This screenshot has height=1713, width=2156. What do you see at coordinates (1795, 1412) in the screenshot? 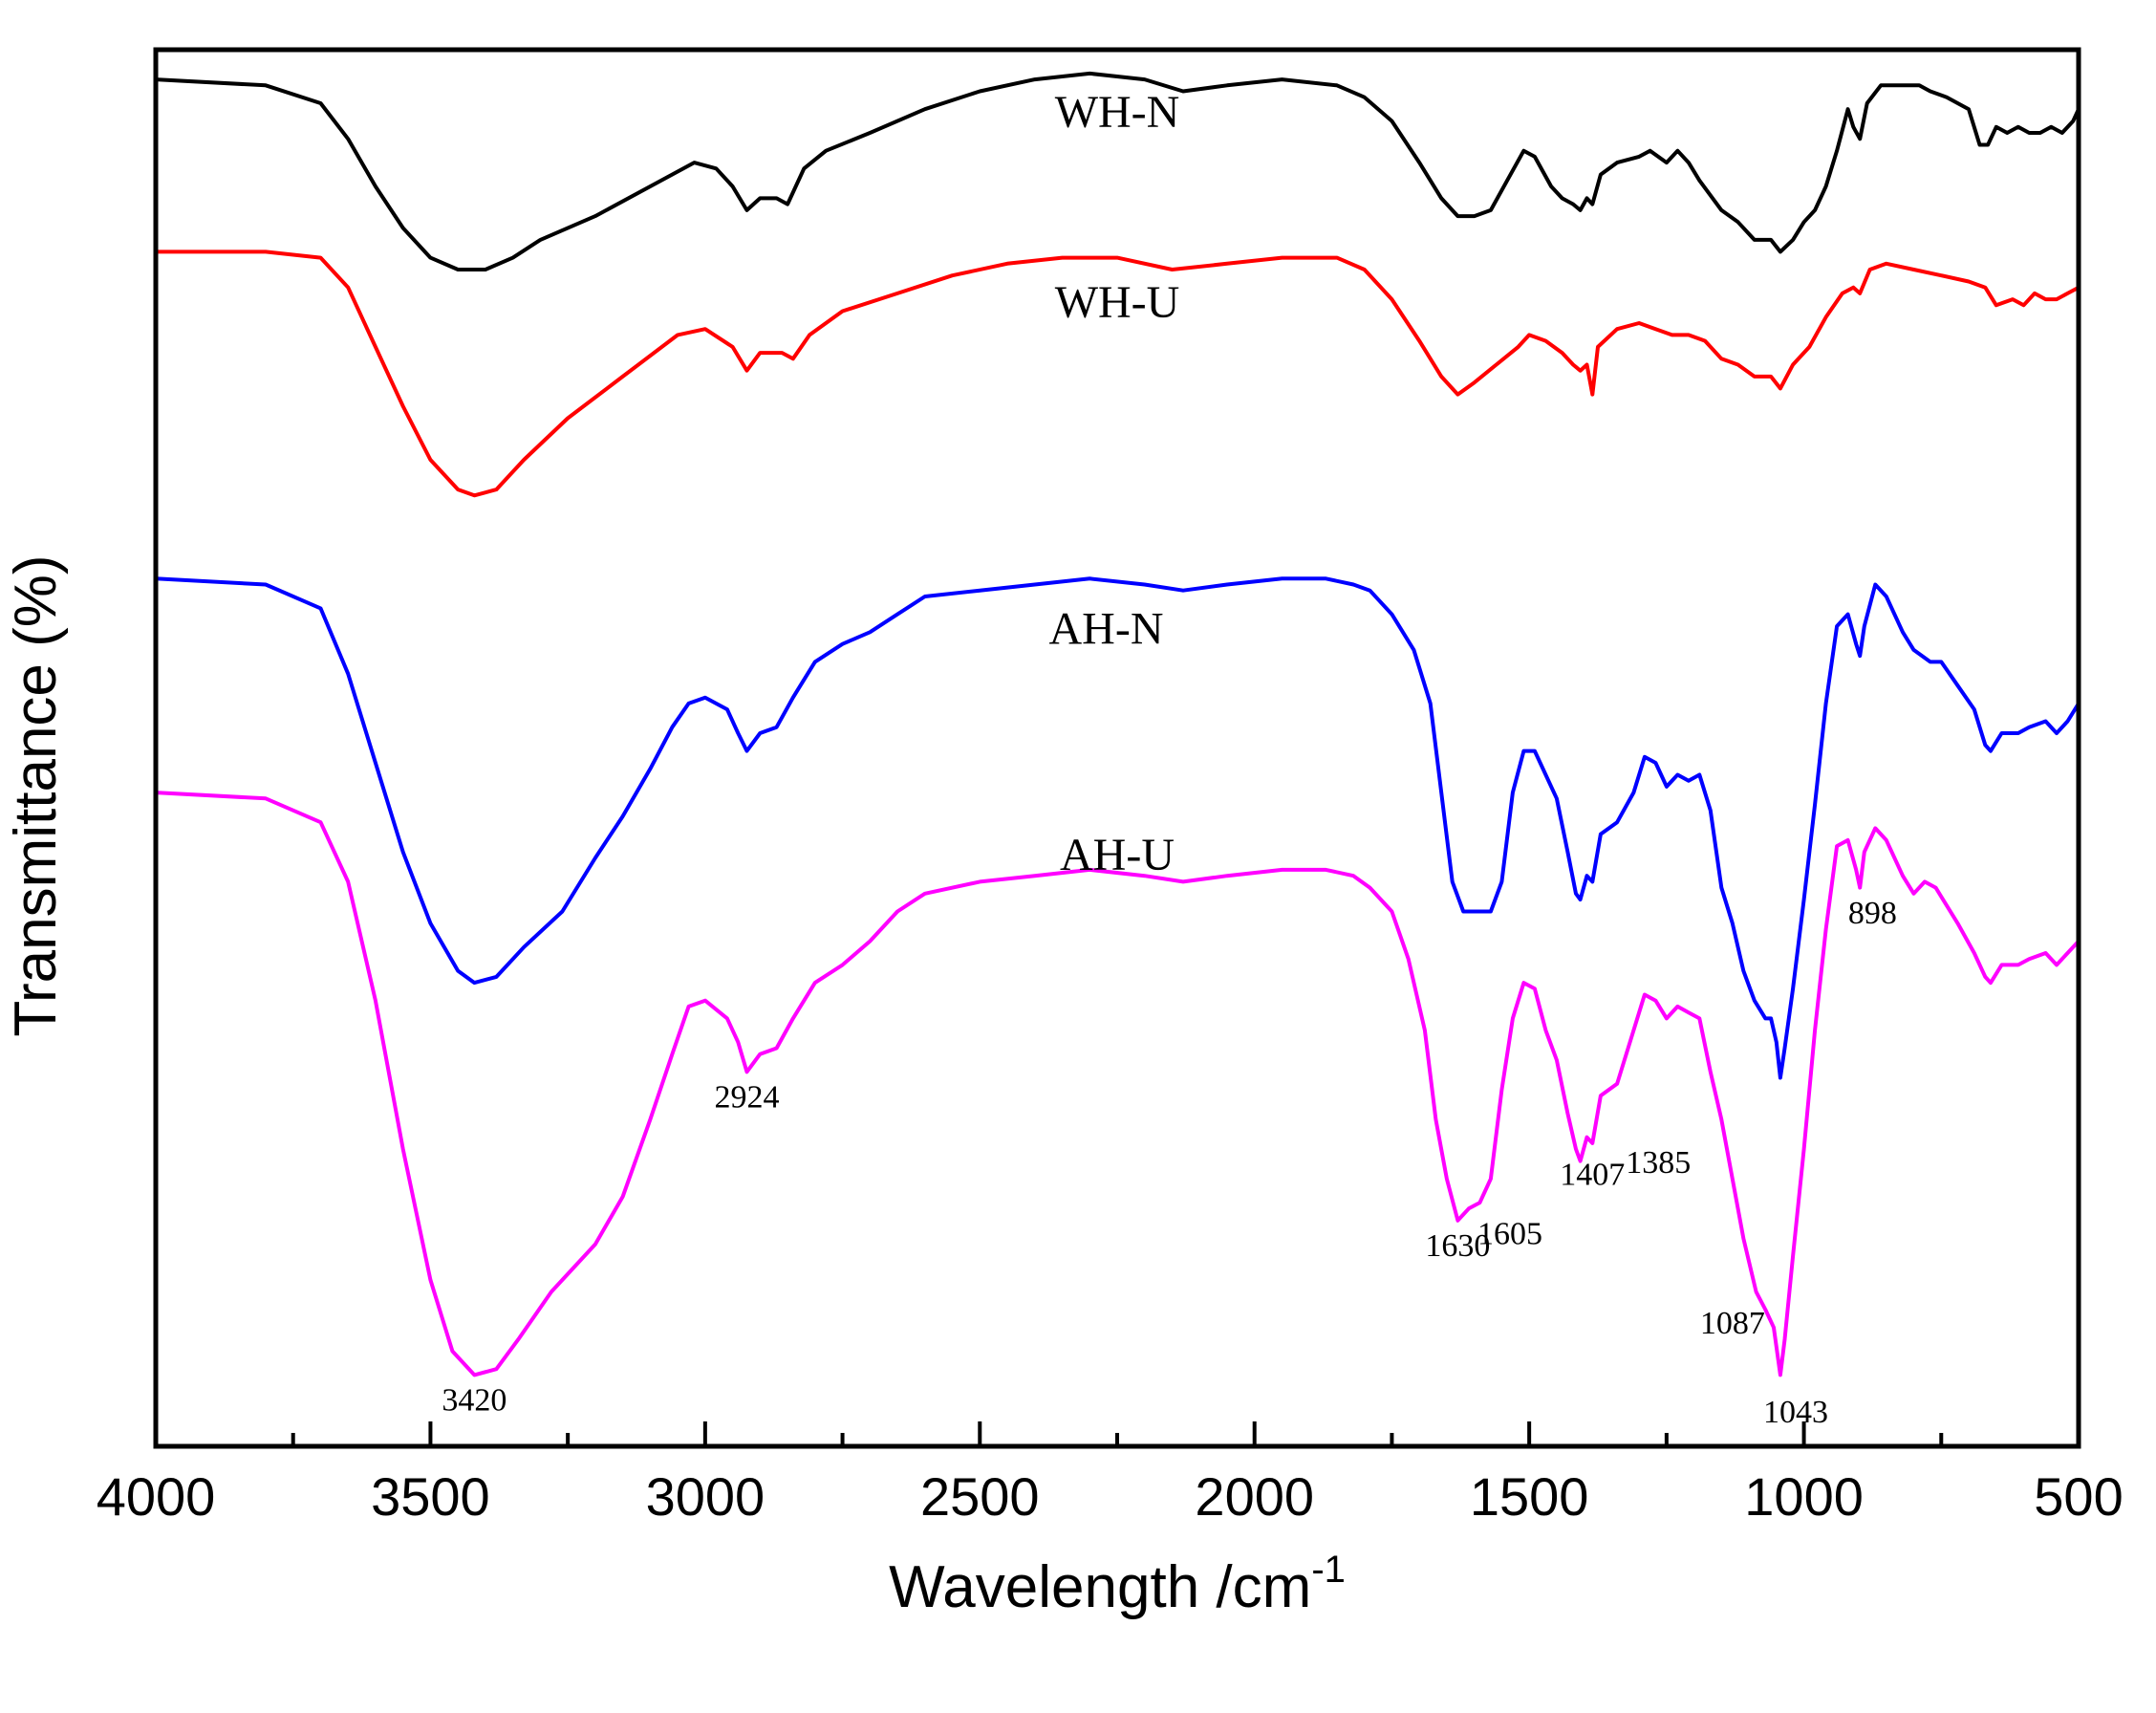
I see `peak-label: 1043` at bounding box center [1795, 1412].